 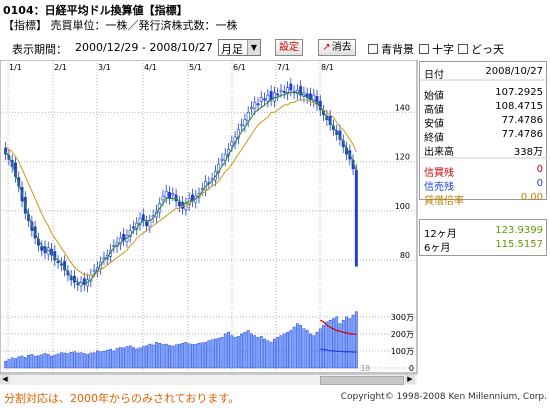 I want to click on volume-tick-label: 100万, so click(x=402, y=351).